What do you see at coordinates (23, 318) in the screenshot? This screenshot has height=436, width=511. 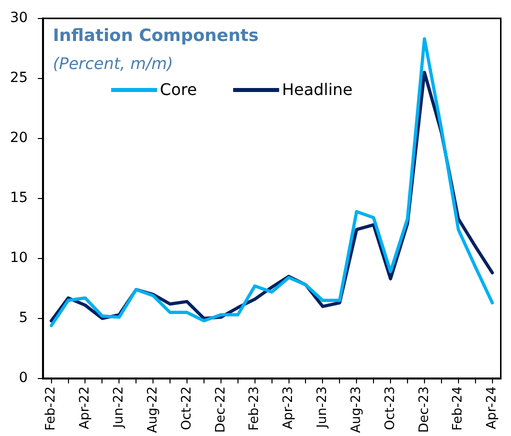 I see `y-tick-label: 5` at bounding box center [23, 318].